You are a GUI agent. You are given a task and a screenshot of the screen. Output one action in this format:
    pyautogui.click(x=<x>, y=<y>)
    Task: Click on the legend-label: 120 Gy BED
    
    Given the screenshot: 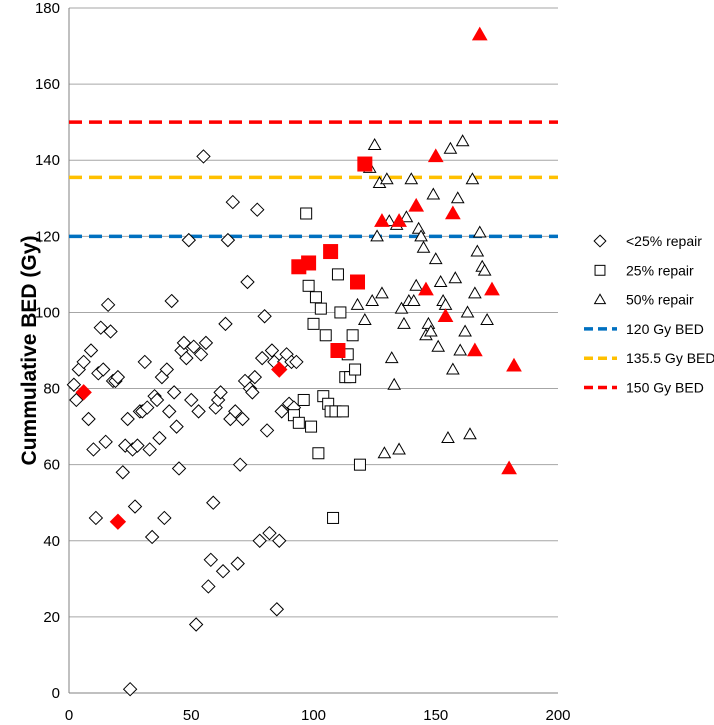 What is the action you would take?
    pyautogui.click(x=665, y=329)
    